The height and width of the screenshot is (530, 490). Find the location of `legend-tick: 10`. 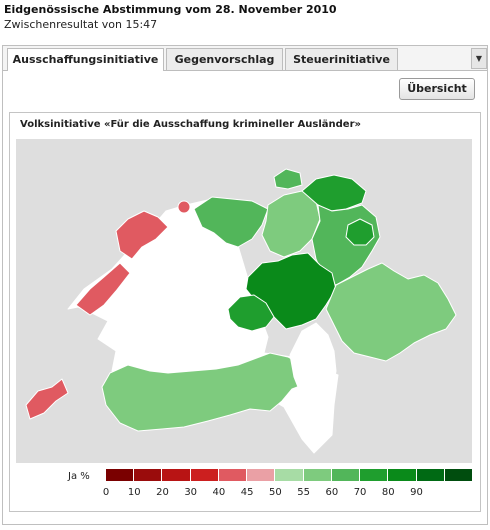

legend-tick: 10 is located at coordinates (134, 492).